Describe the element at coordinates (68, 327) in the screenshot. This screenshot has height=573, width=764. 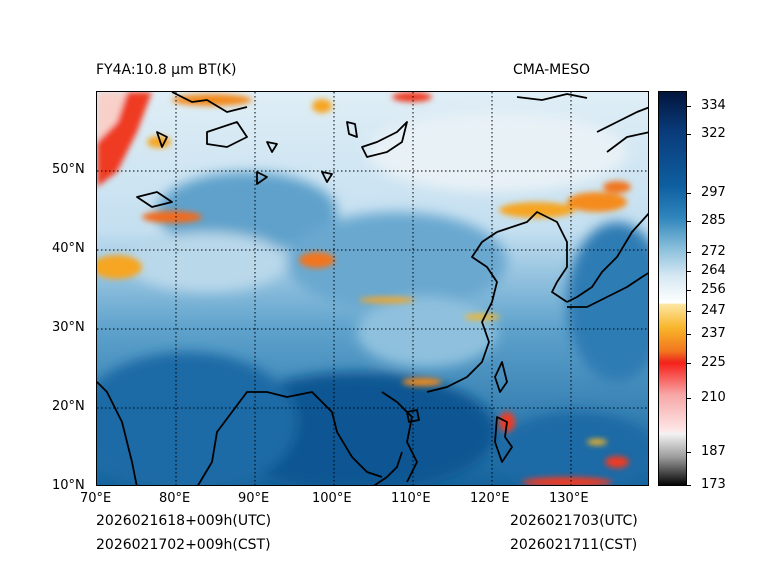
I see `lat-label-30n: 30°N` at that location.